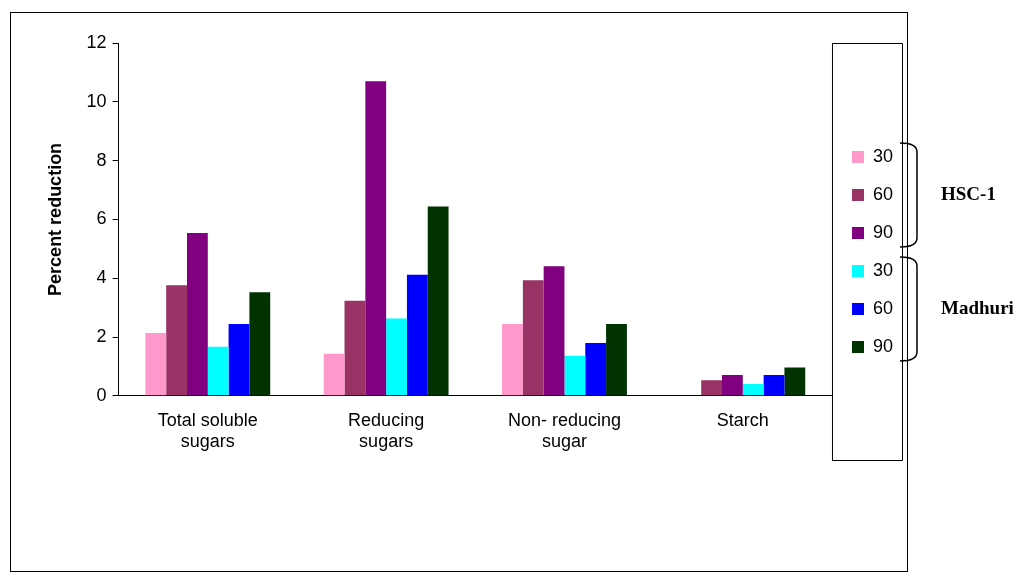 The image size is (1031, 578). Describe the element at coordinates (977, 308) in the screenshot. I see `text: Madhuri` at that location.